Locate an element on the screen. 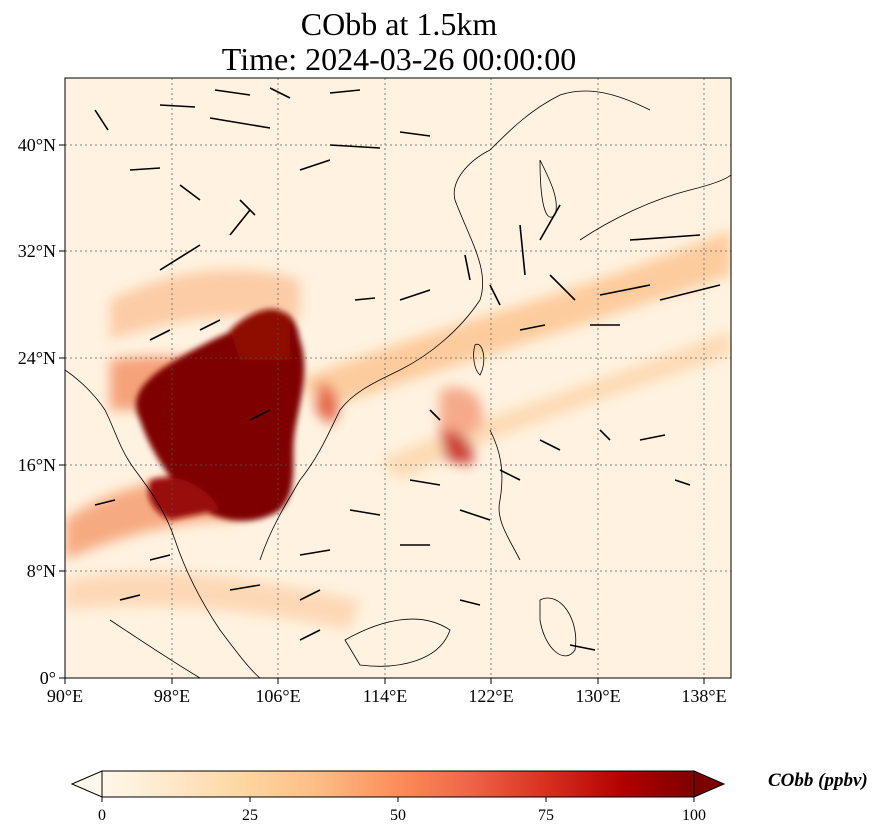 Image resolution: width=887 pixels, height=836 pixels. colorbar-gradient is located at coordinates (398, 784).